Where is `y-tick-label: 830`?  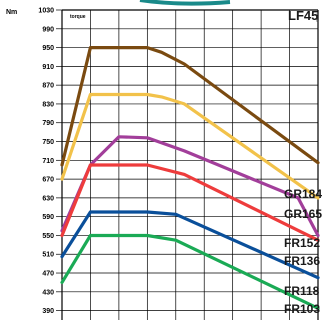
y-tick-label: 830 is located at coordinates (48, 104).